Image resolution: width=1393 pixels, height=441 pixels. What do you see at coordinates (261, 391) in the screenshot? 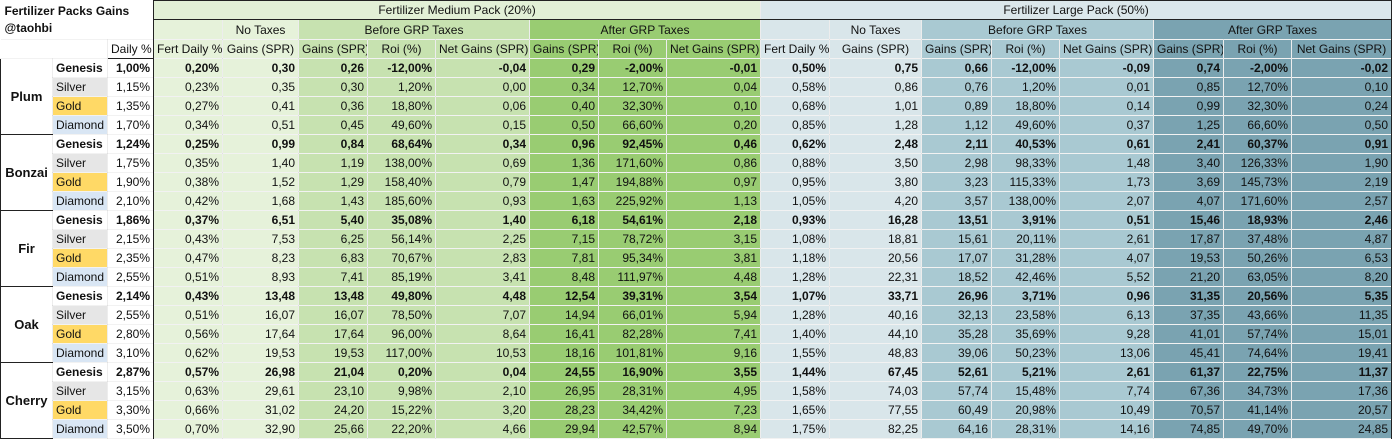
I see `medium-cell: 29,61` at bounding box center [261, 391].